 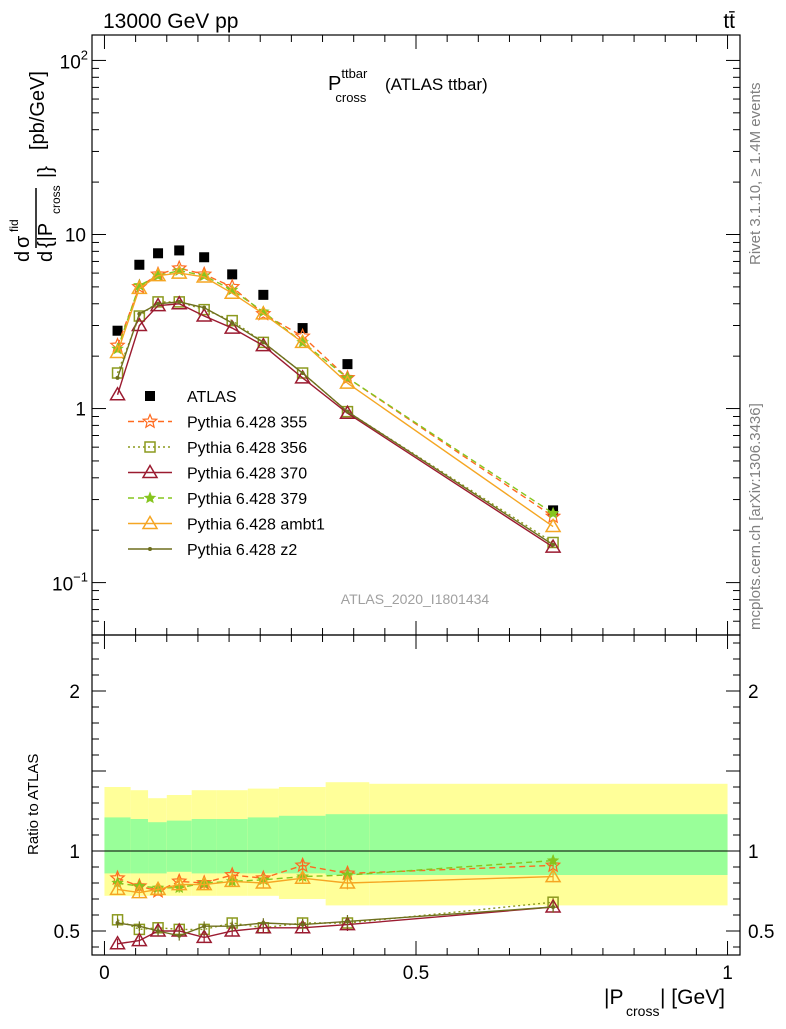 What do you see at coordinates (729, 21) in the screenshot?
I see `process-label: tt̄` at bounding box center [729, 21].